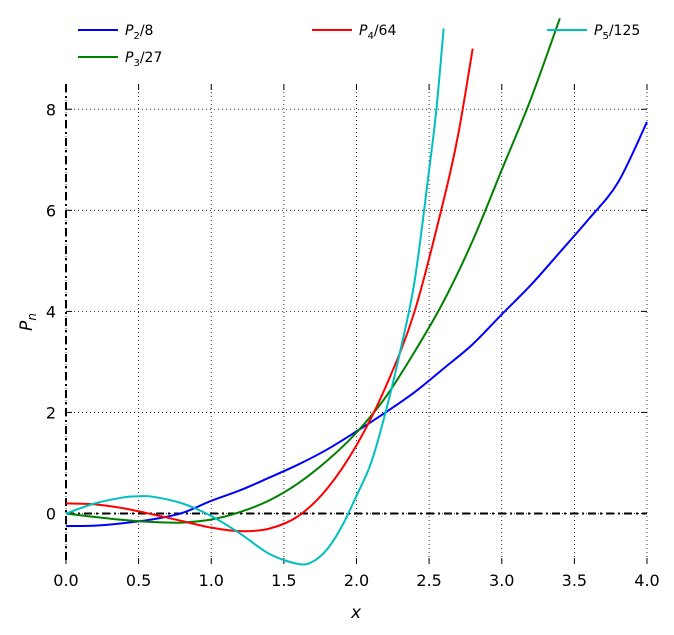 The height and width of the screenshot is (635, 674). I want to click on legend-label: P2/8, so click(139, 32).